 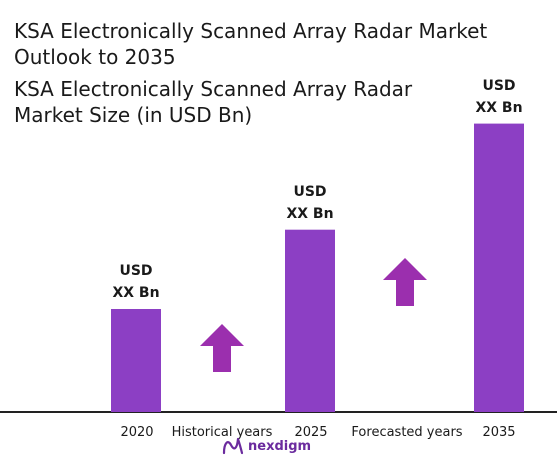 What do you see at coordinates (310, 213) in the screenshot?
I see `bar-label-2025-value: XX Bn` at bounding box center [310, 213].